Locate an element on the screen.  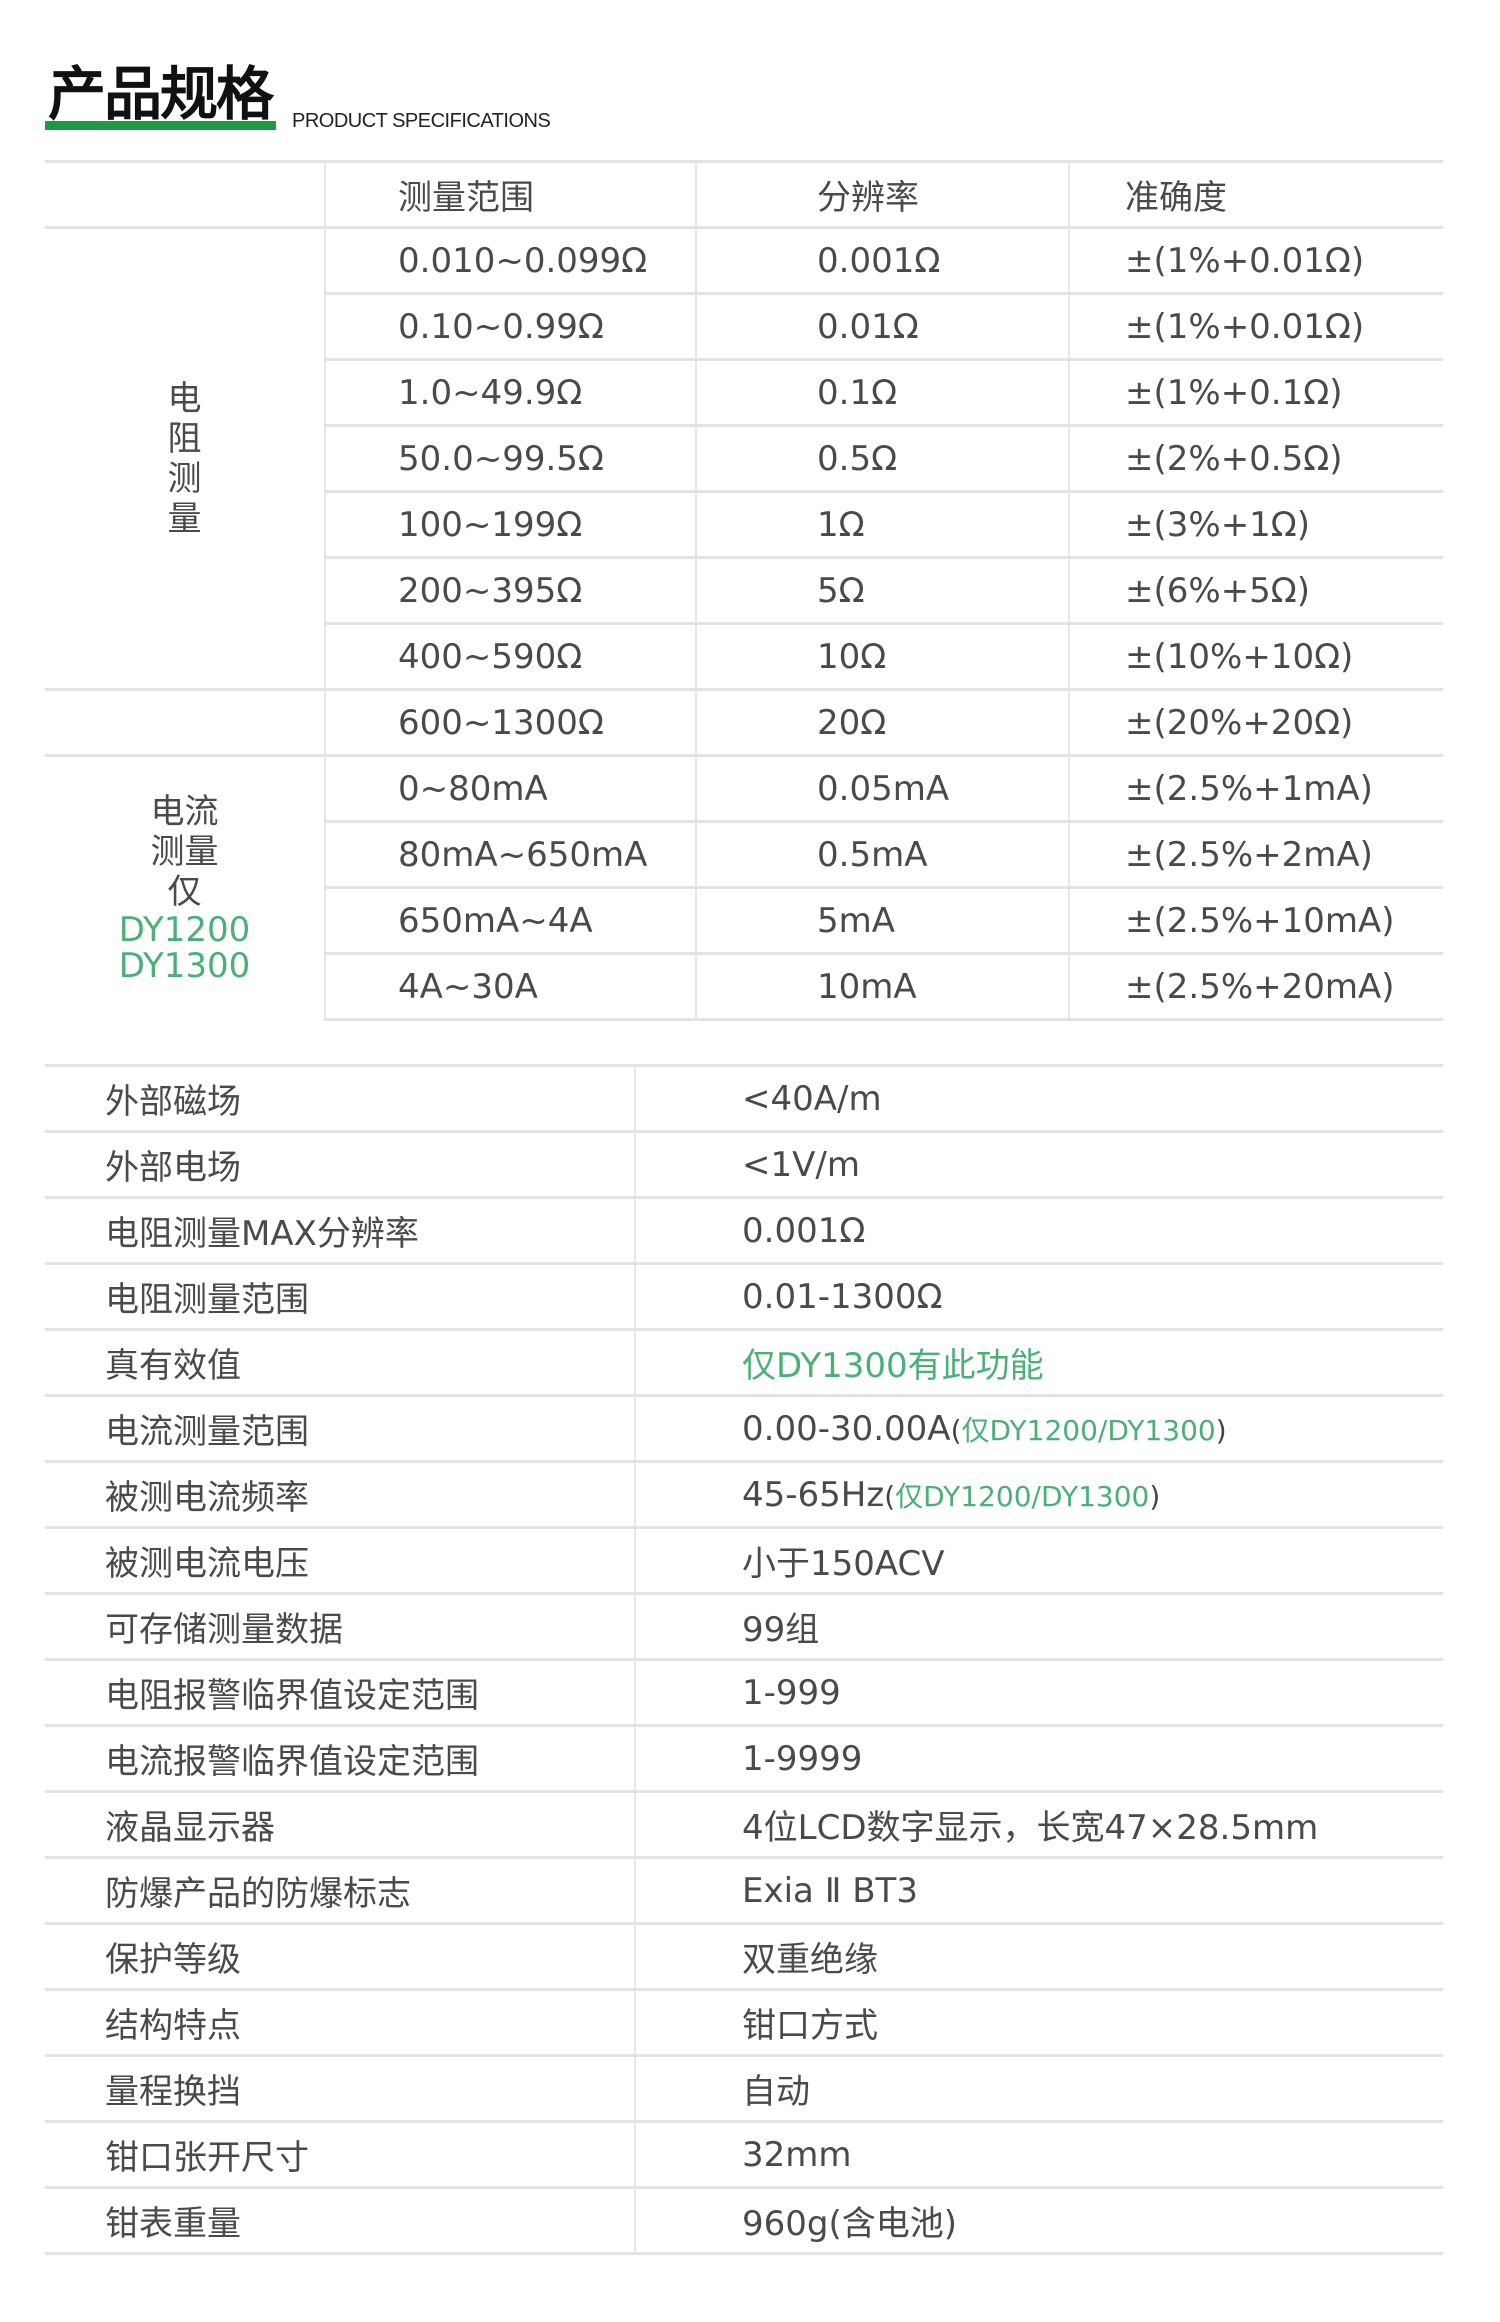
spec-row: 电阻测量范围 0.01-1300Ω is located at coordinates (744, 1296).